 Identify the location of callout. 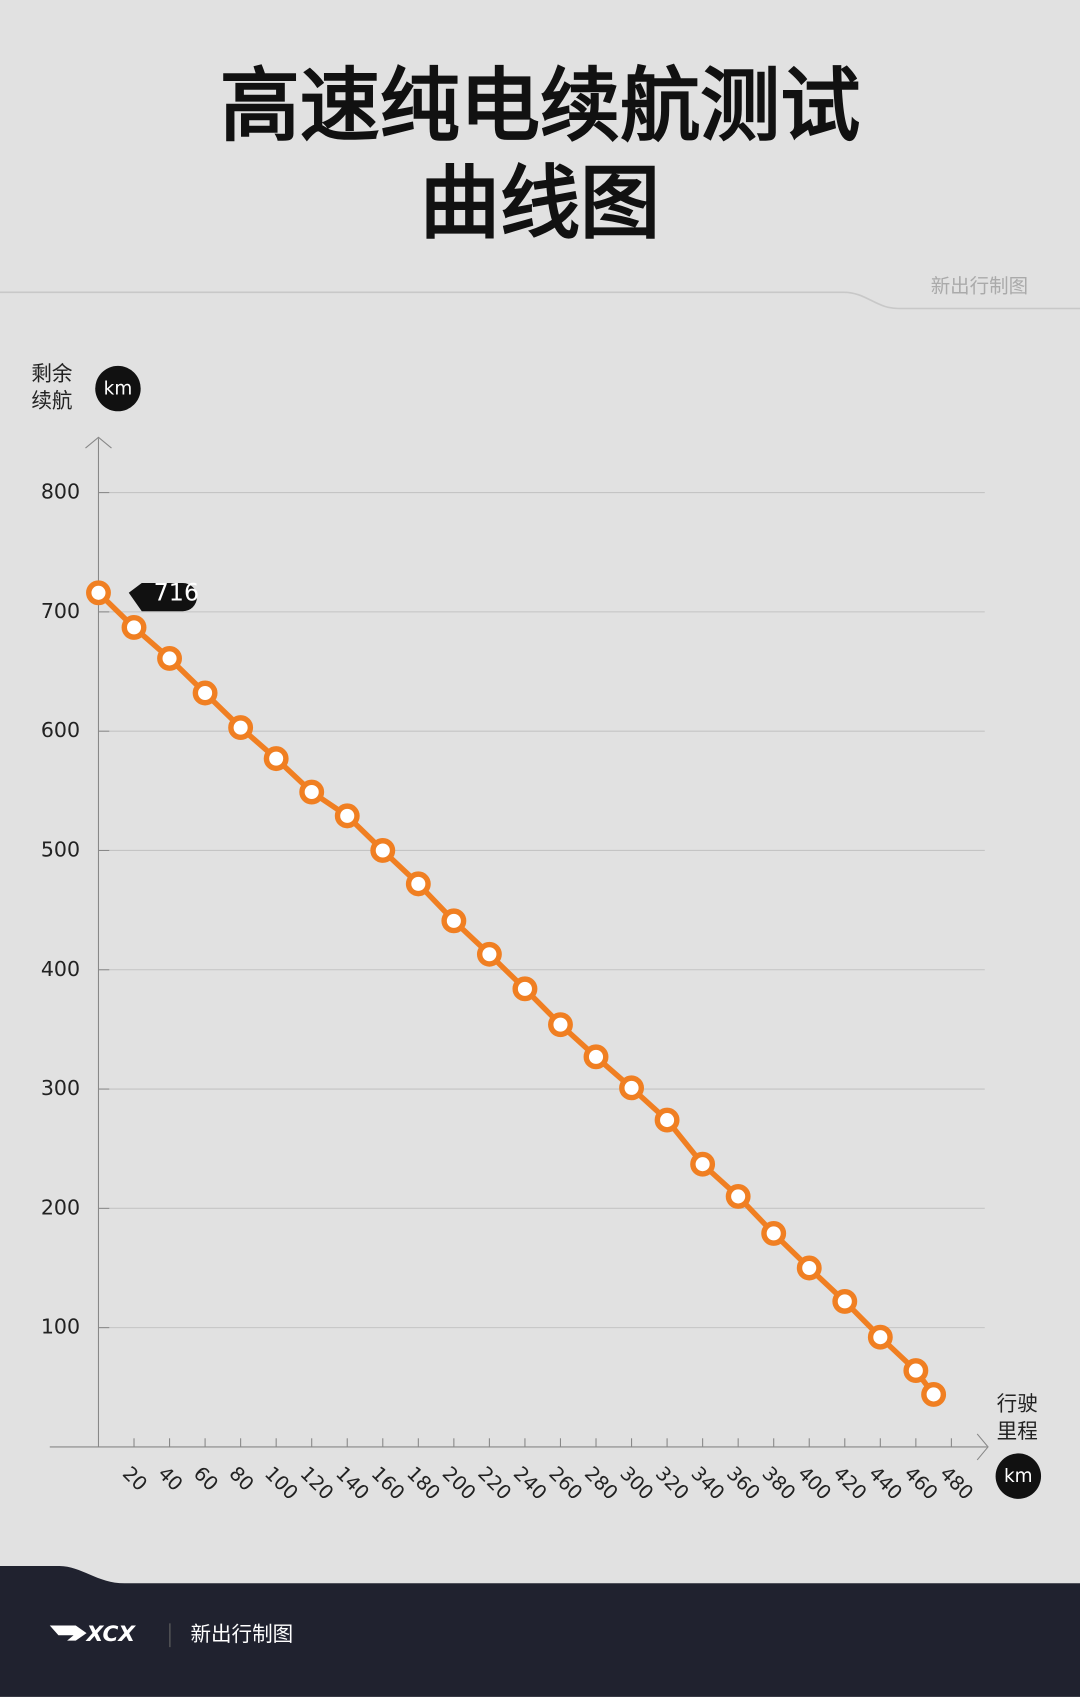
(162, 597).